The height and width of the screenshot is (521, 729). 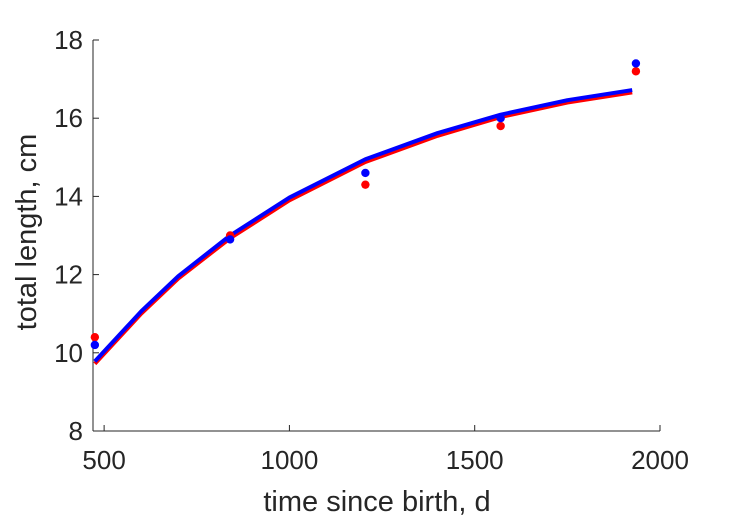 What do you see at coordinates (376, 502) in the screenshot?
I see `x-axis-label: time since birth, d` at bounding box center [376, 502].